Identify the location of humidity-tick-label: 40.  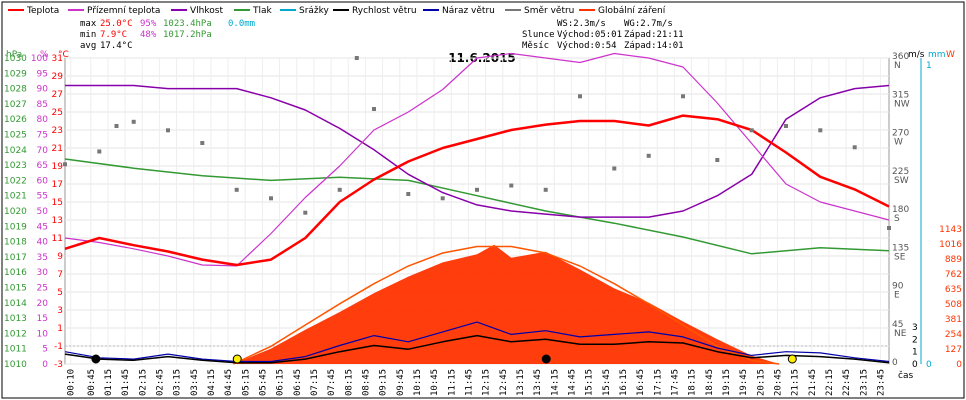
(43, 243).